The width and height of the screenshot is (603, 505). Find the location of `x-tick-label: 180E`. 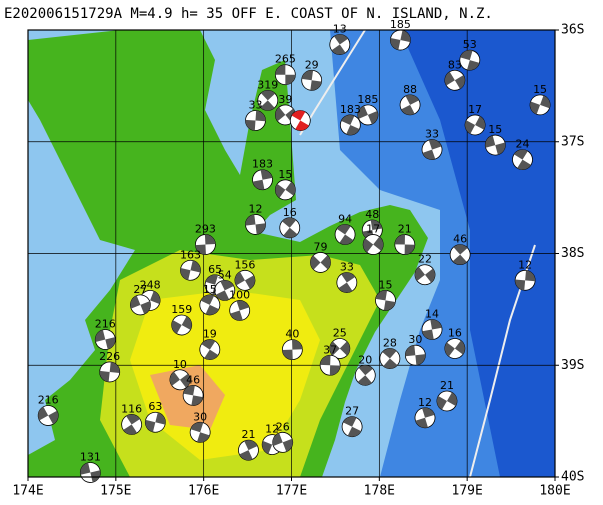

x-tick-label: 180E is located at coordinates (554, 491).